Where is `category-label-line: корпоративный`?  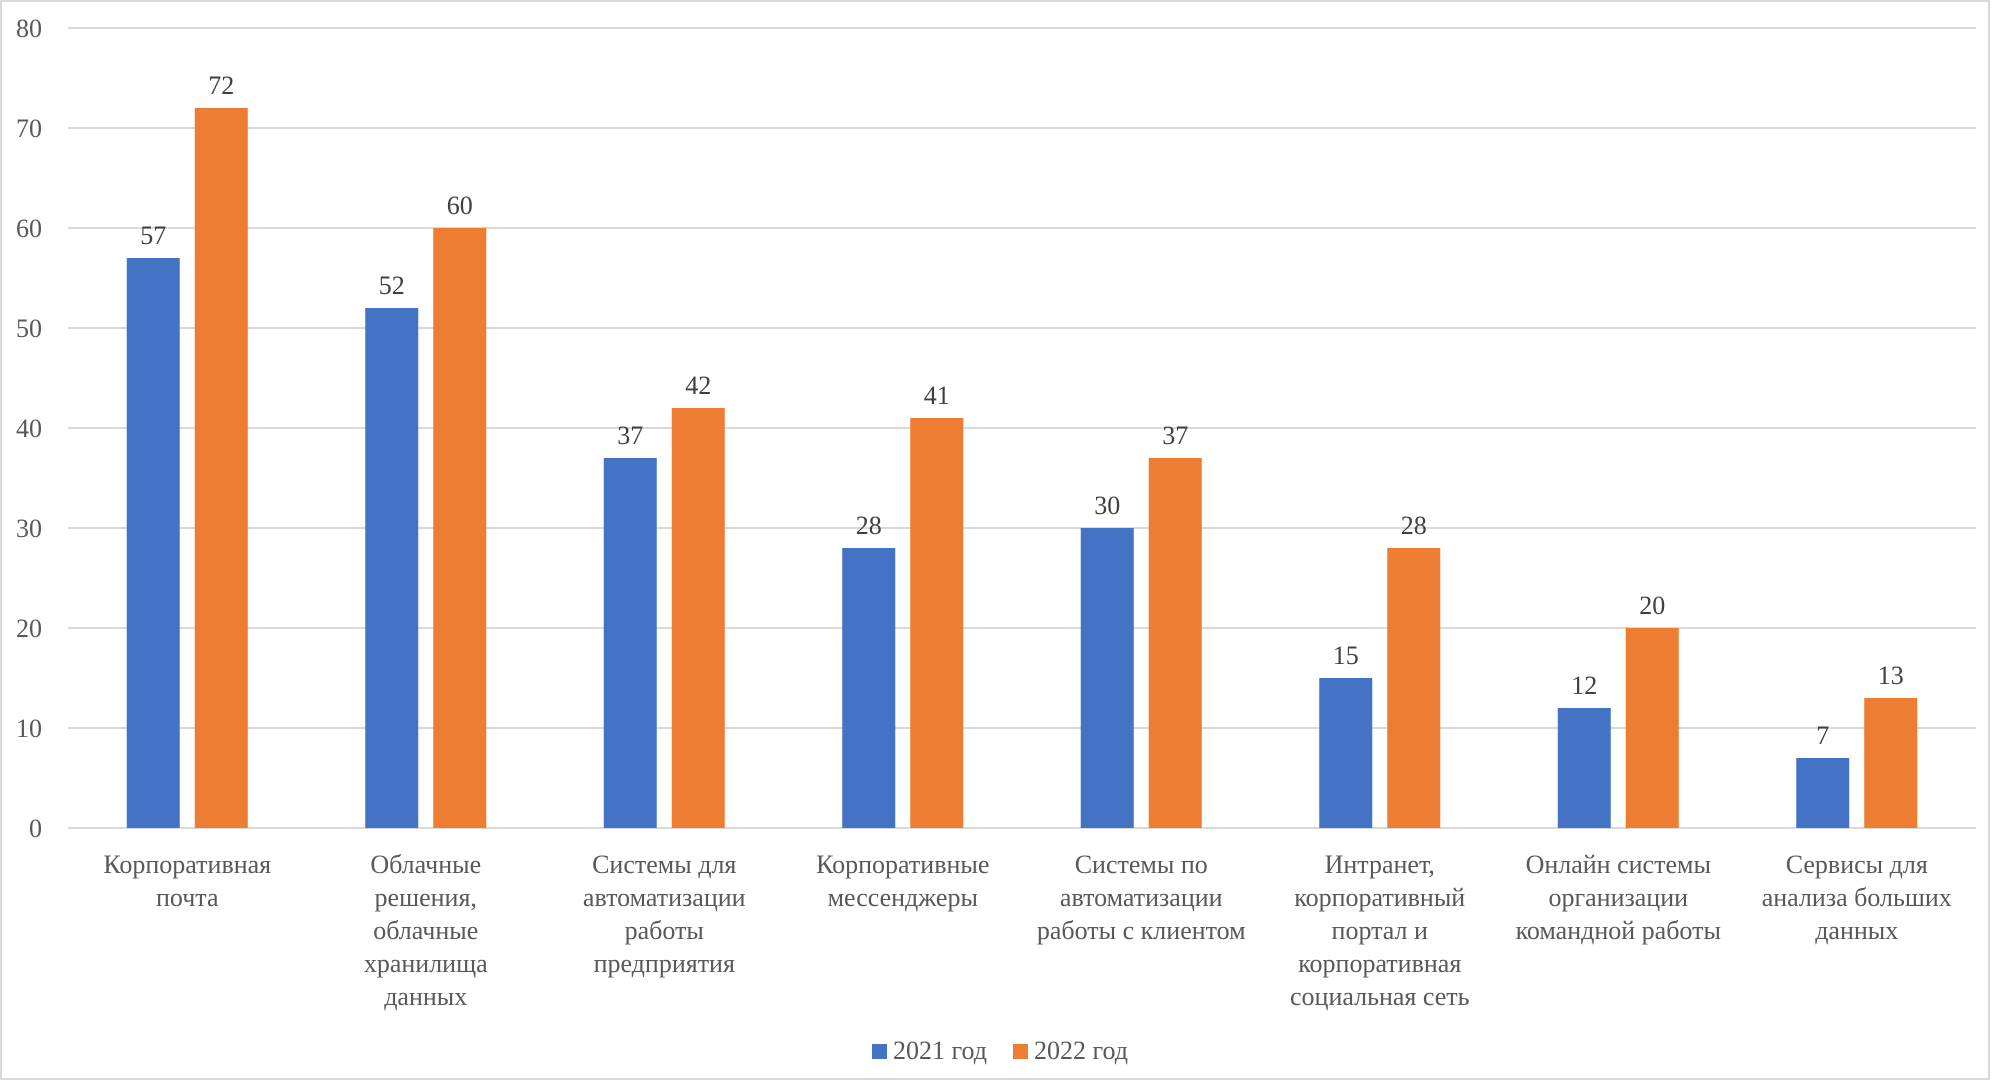 category-label-line: корпоративный is located at coordinates (1379, 897).